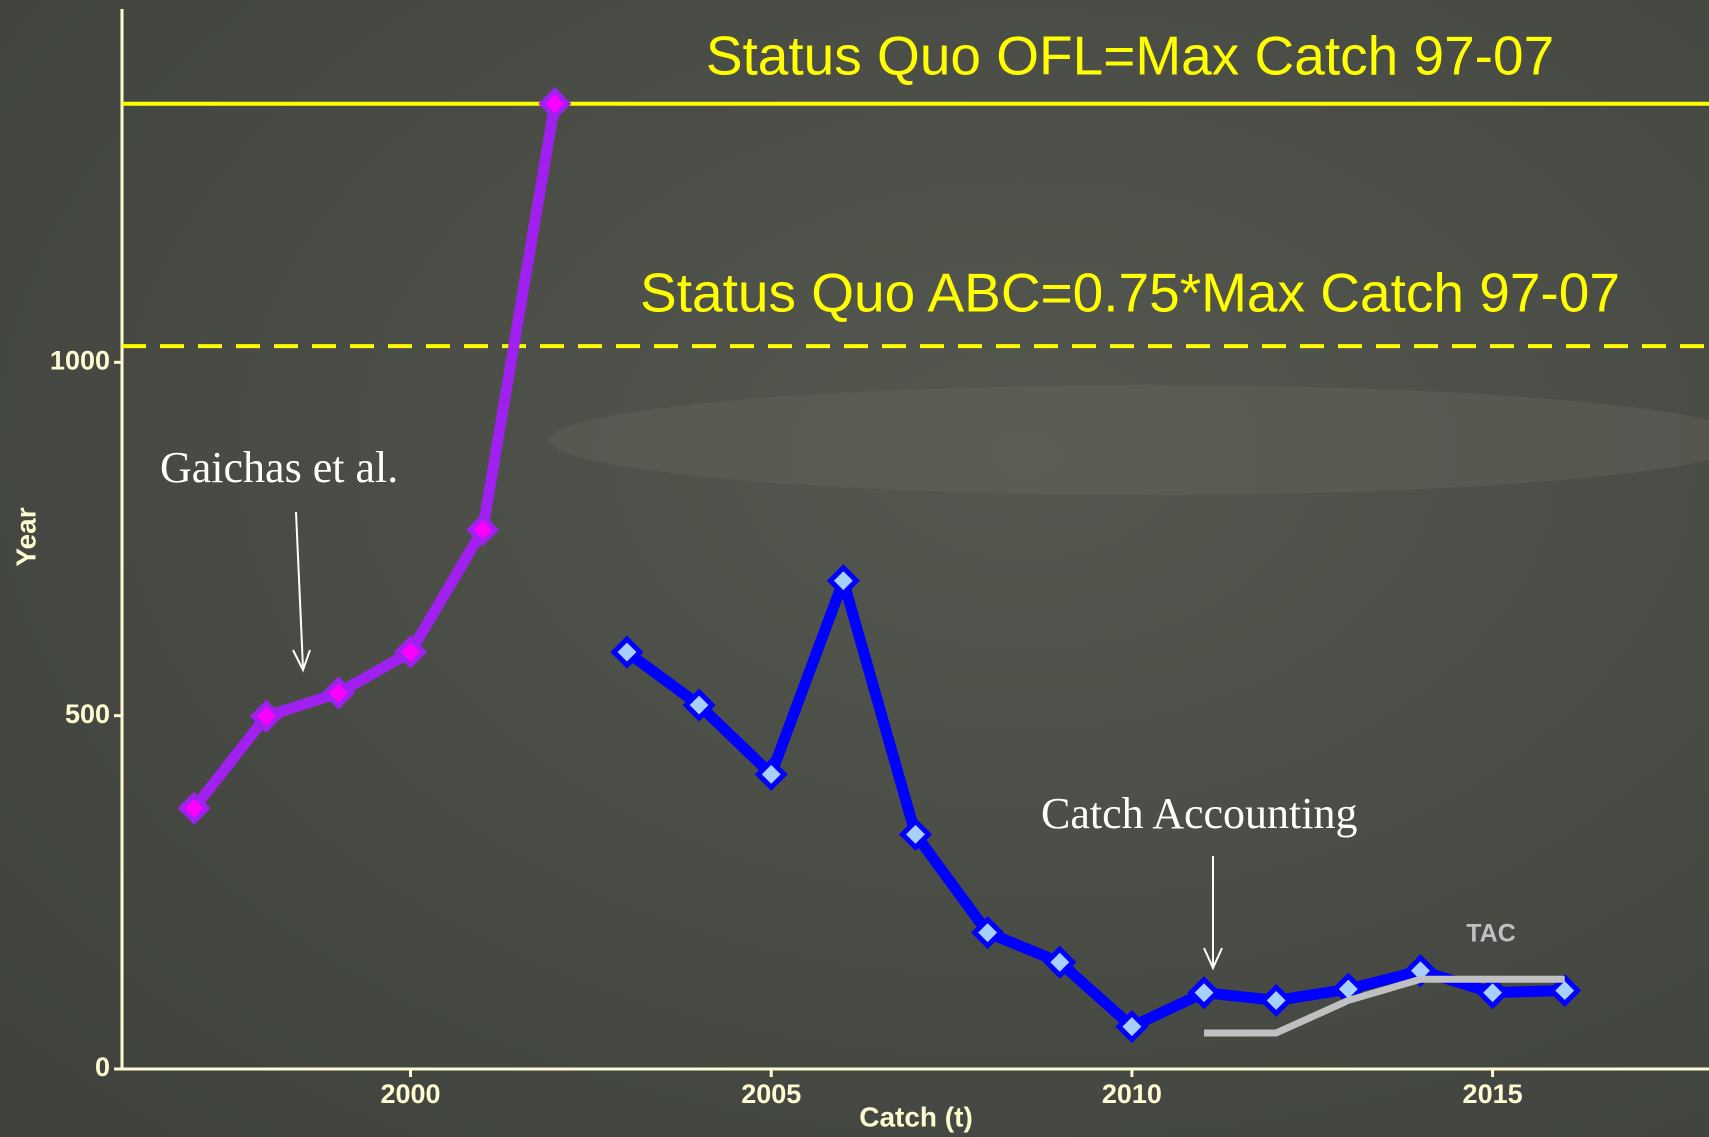  I want to click on y-axis-label: Year, so click(25, 536).